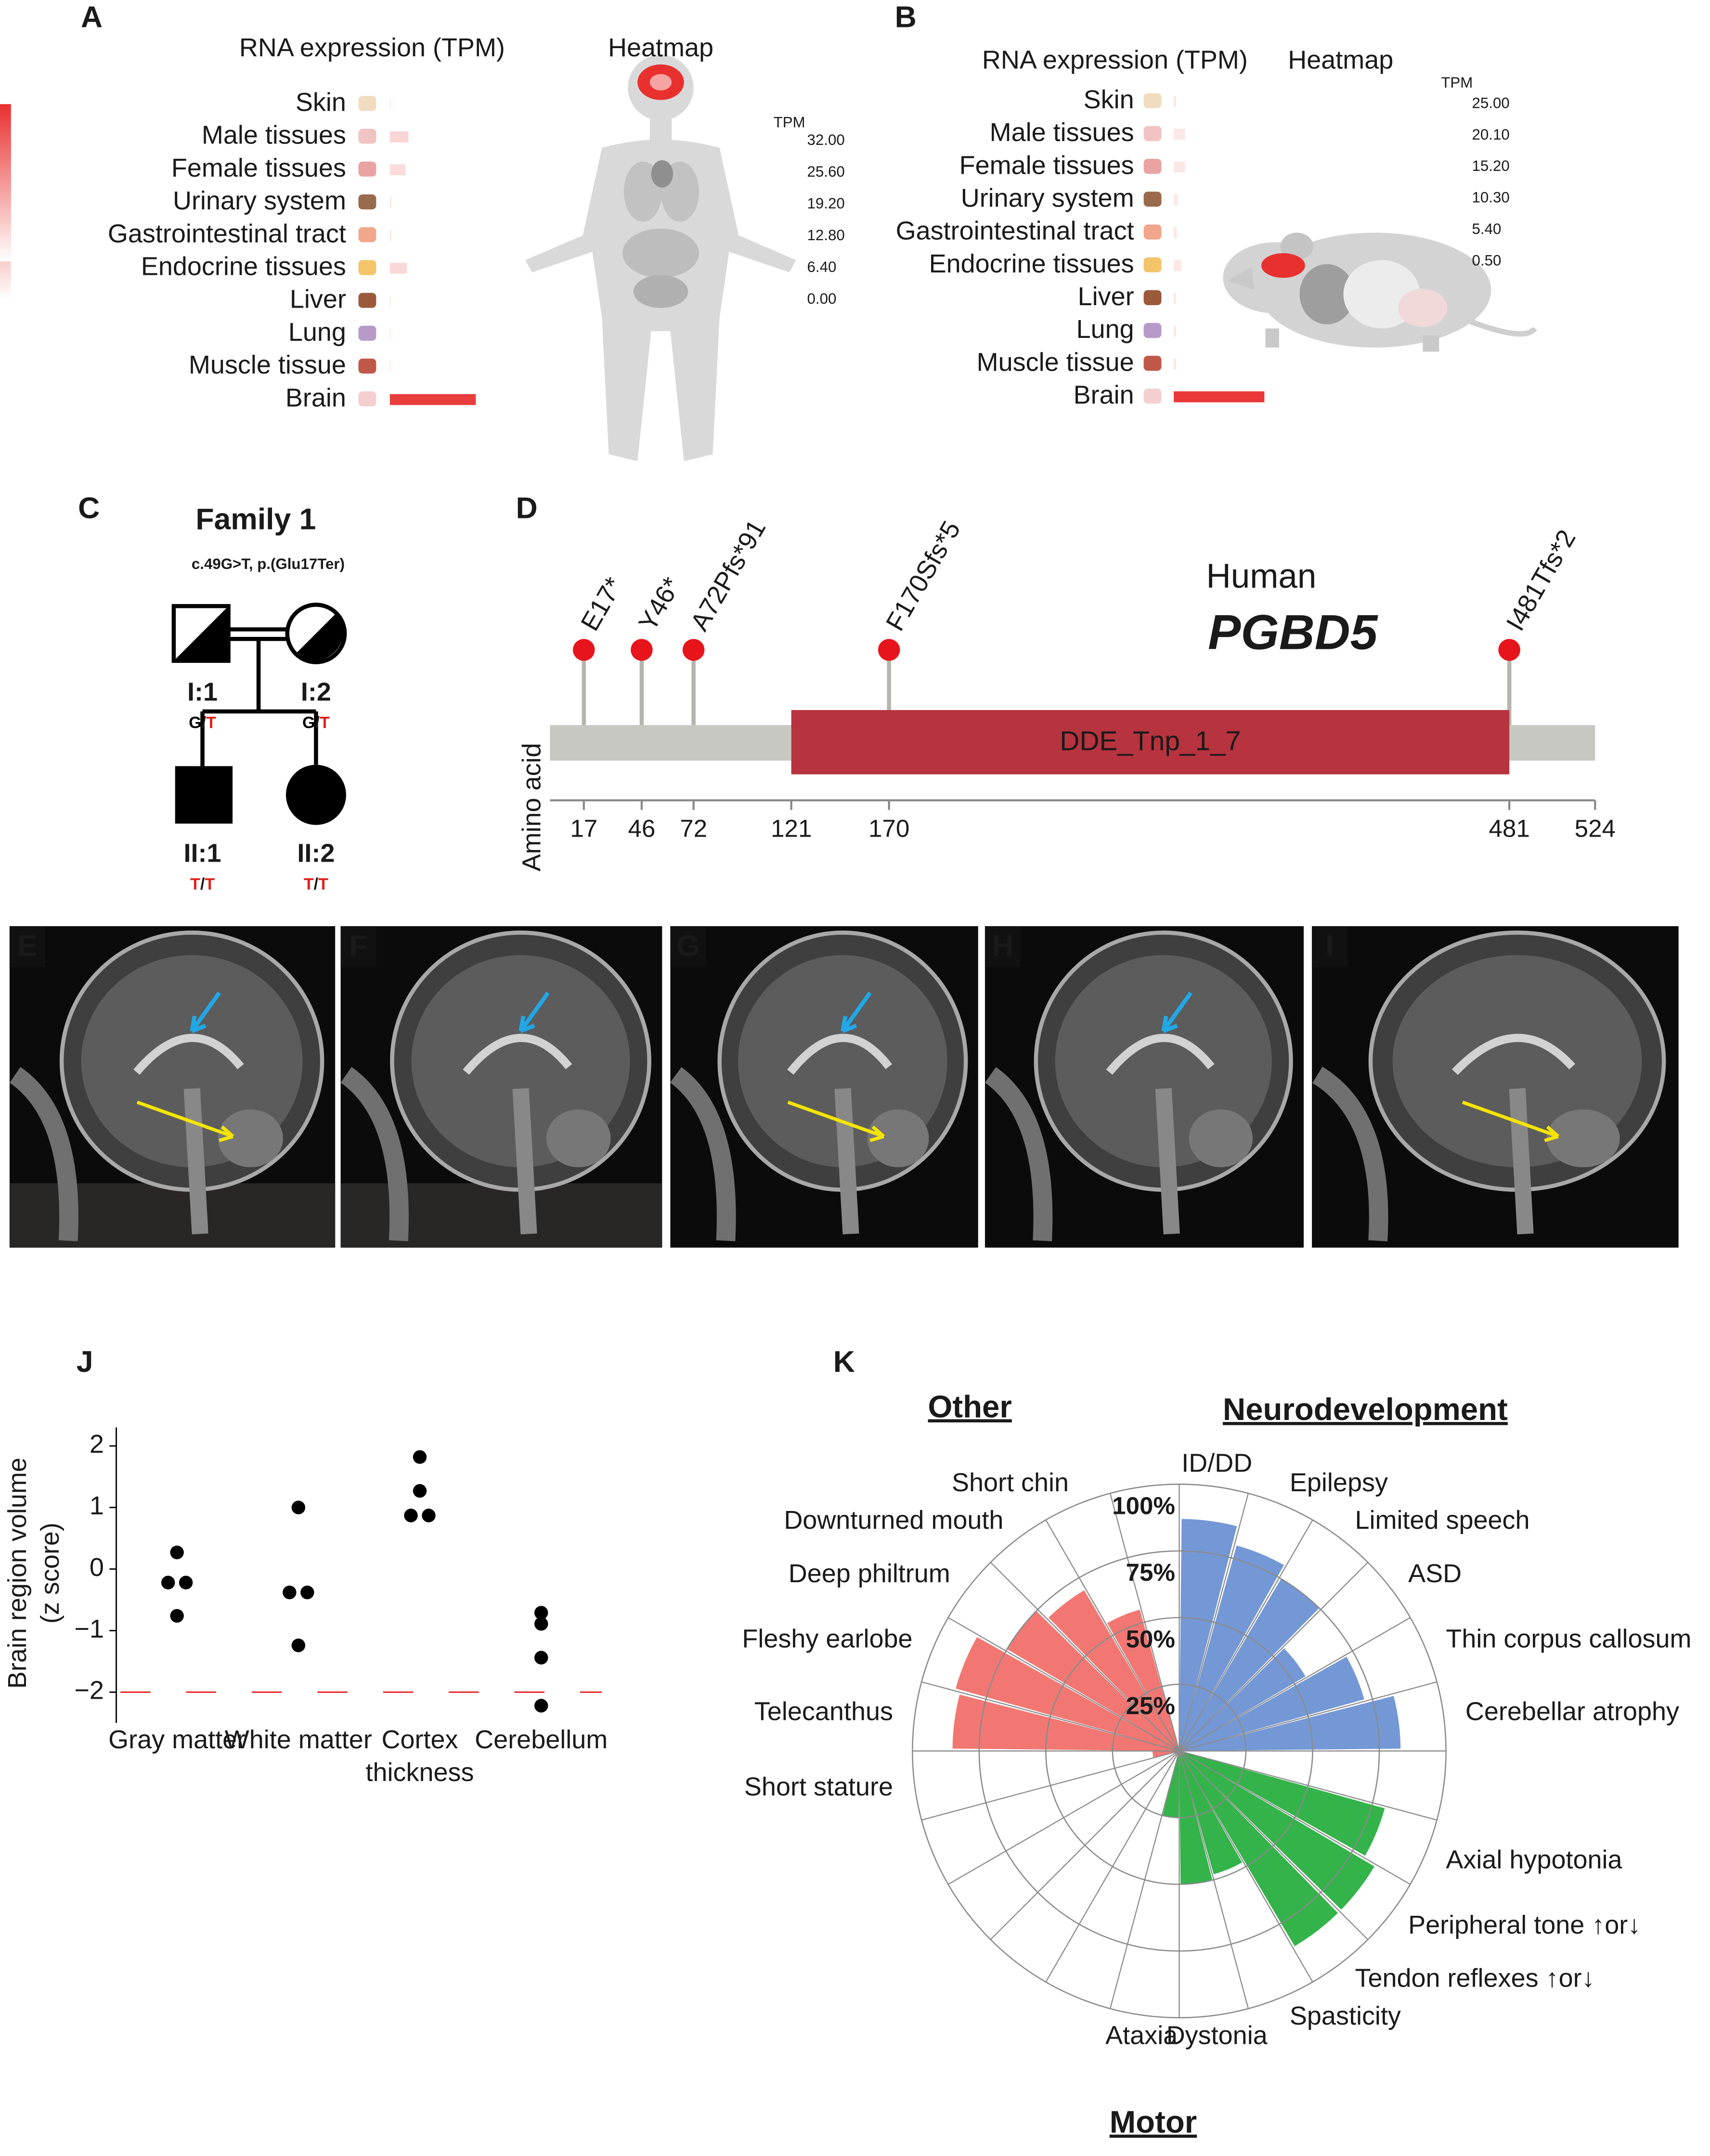  Describe the element at coordinates (1513, 1054) in the screenshot. I see `mri-corpus-callosum` at that location.